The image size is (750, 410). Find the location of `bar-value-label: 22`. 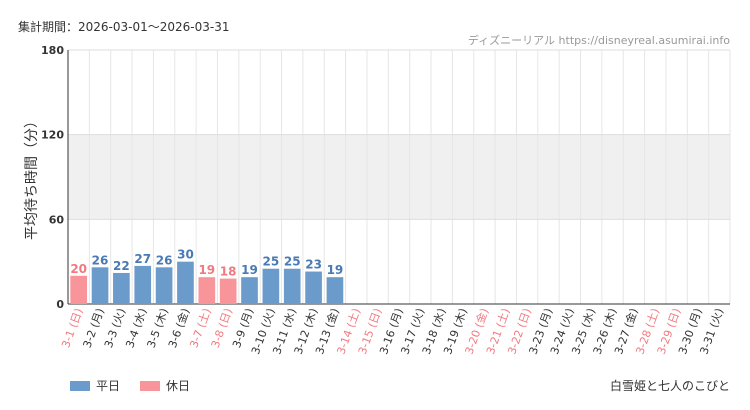

bar-value-label: 22 is located at coordinates (121, 266).